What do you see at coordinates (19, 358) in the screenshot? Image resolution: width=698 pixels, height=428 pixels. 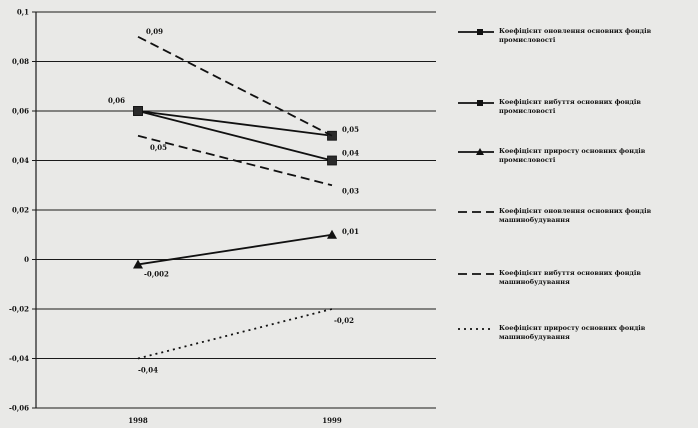 I see `y-tick-label: -0,04` at bounding box center [19, 358].